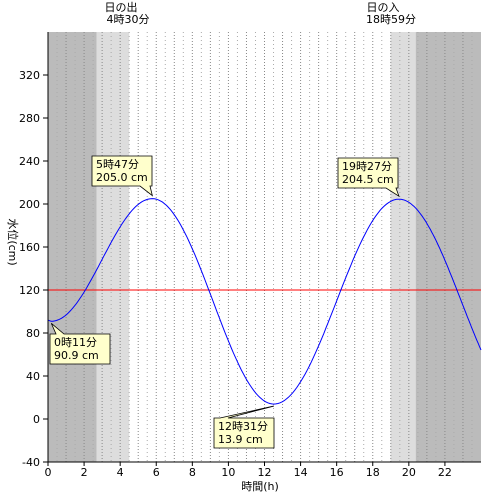 This screenshot has width=496, height=496. Describe the element at coordinates (403, 247) in the screenshot. I see `twilight-band-evening` at that location.